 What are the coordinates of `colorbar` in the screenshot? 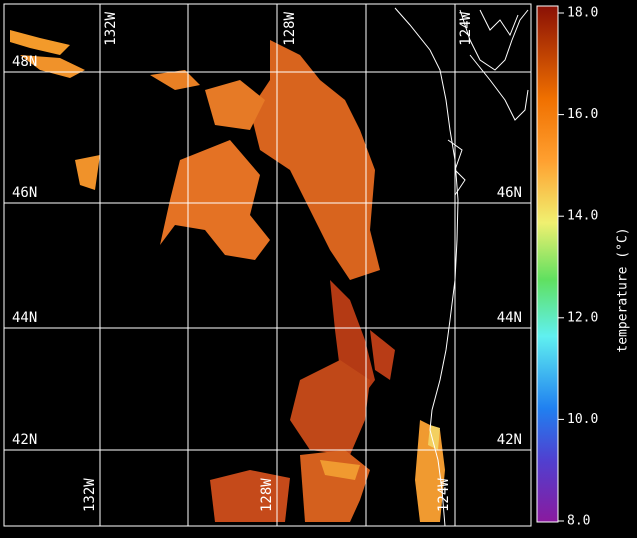 It's located at (547, 264).